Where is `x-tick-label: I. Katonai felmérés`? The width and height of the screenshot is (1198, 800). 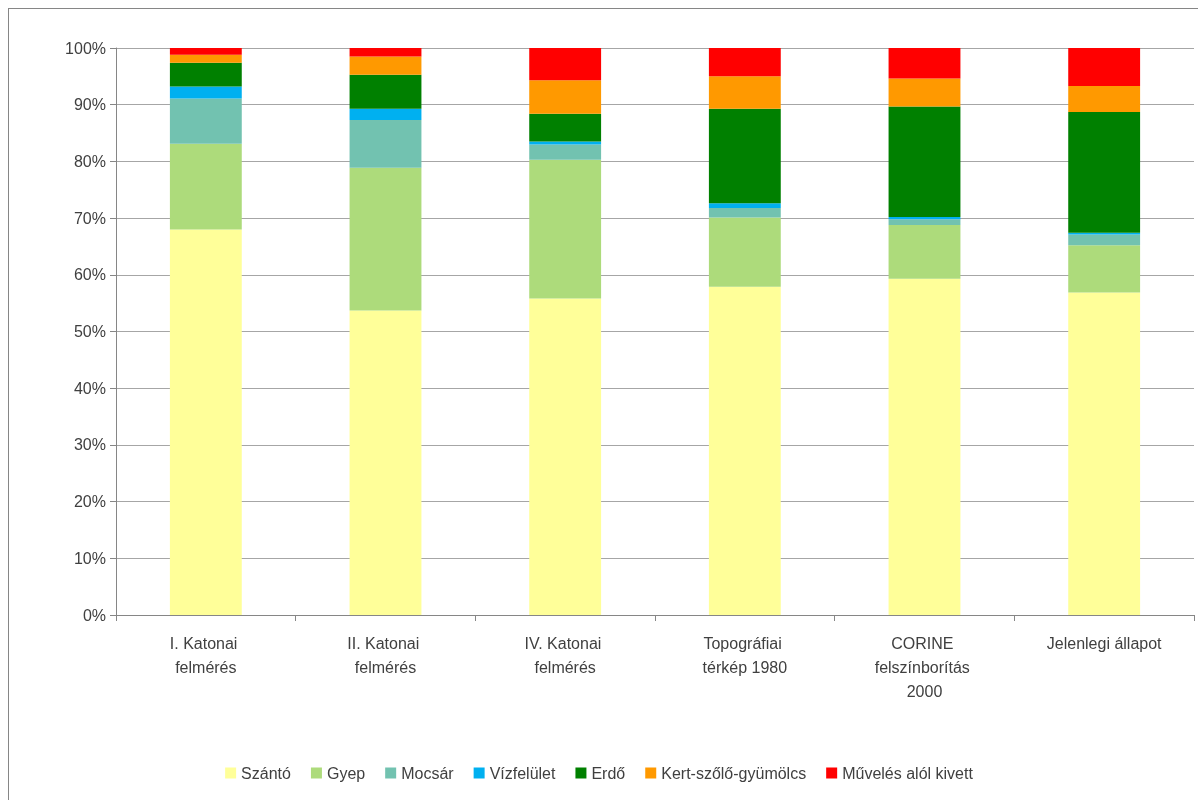
x-tick-label: I. Katonai felmérés is located at coordinates (205, 655).